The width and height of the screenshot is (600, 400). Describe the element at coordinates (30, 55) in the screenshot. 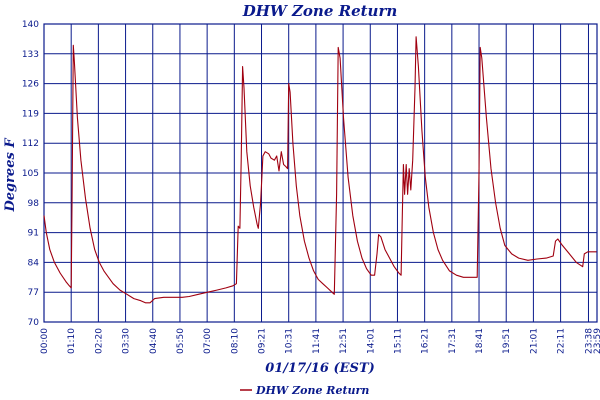

I see `y-tick-label: 133` at that location.